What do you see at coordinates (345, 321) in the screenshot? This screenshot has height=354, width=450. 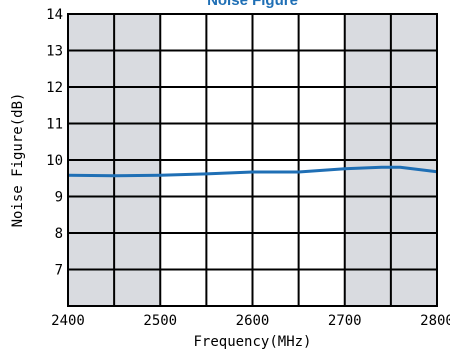 I see `x-tick-label: 2700` at bounding box center [345, 321].